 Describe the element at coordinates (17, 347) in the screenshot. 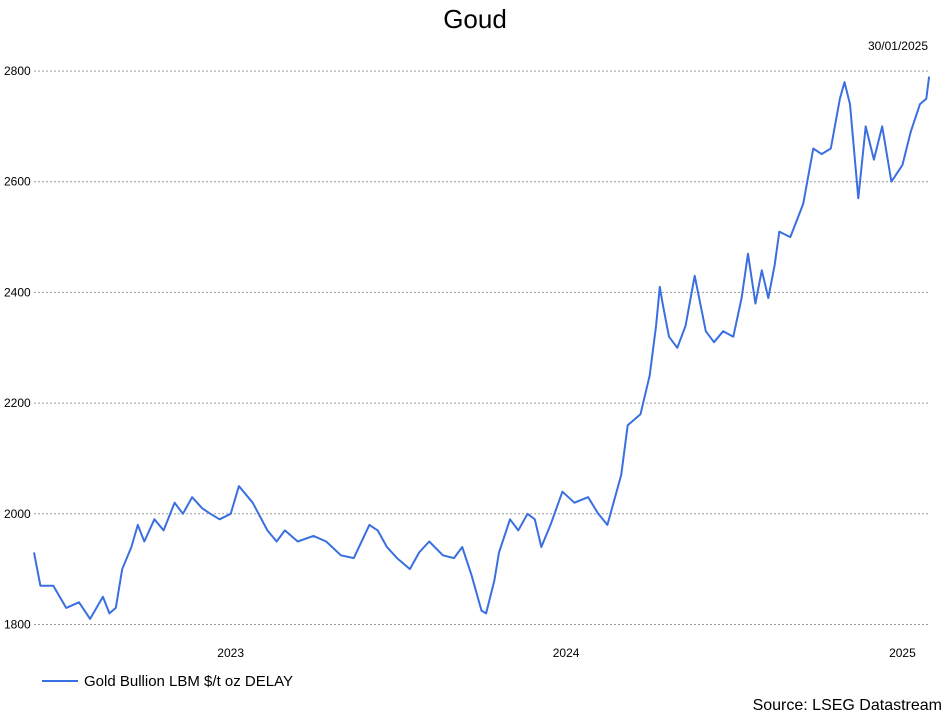

I see `y-axis-ticks: 1800 2000 2200 2400 2600 2800` at that location.